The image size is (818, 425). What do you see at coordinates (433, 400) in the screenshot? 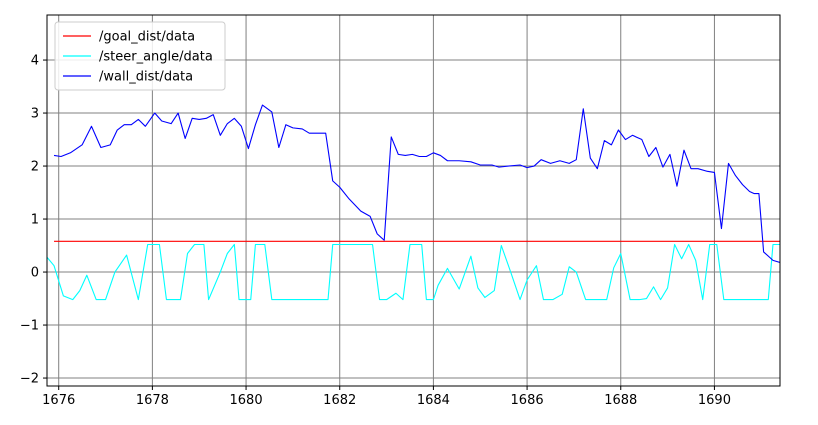
I see `x-tick-label-4: 1684` at bounding box center [433, 400].